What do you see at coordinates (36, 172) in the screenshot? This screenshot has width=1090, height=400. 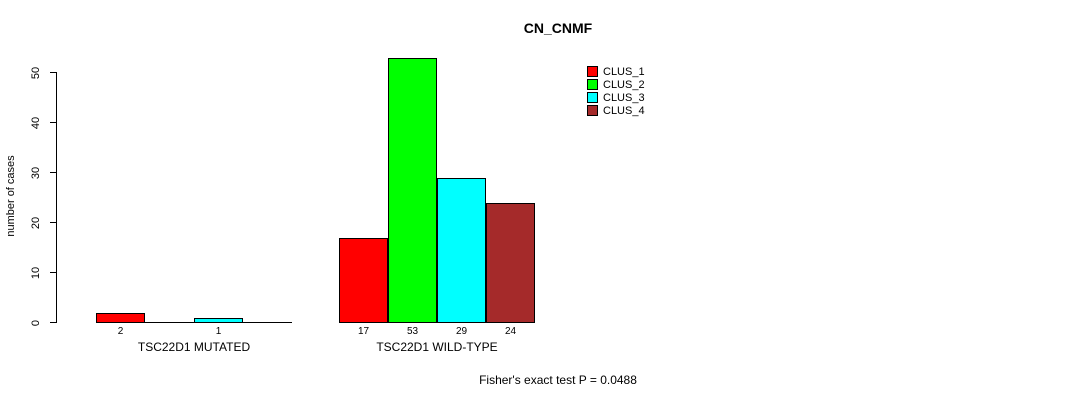 I see `y-tick-label: 30` at bounding box center [36, 172].